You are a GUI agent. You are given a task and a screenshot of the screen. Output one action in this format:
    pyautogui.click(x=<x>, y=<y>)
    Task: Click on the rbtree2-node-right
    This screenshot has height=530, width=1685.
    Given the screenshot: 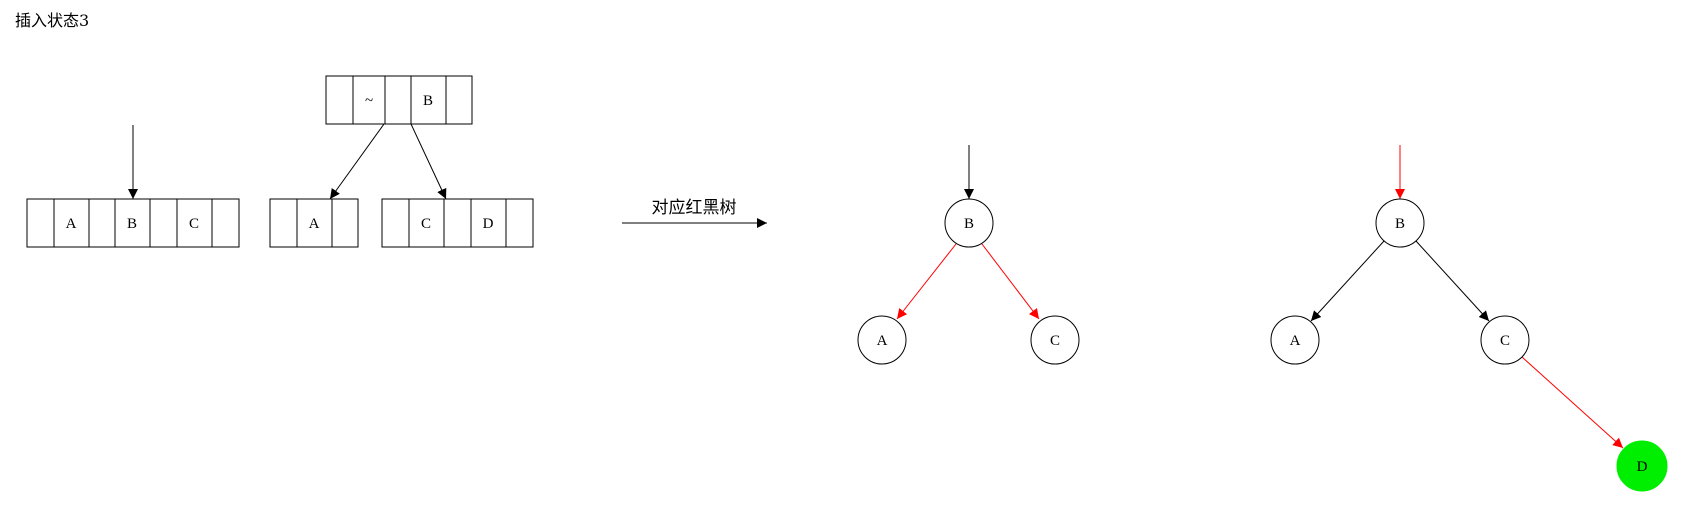 What is the action you would take?
    pyautogui.click(x=1505, y=340)
    